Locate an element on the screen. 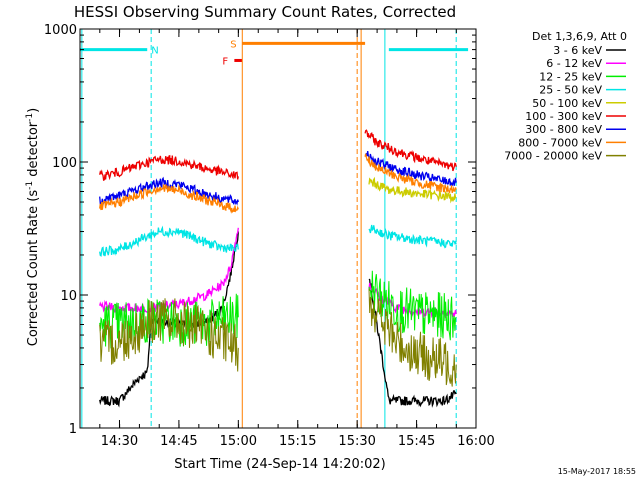 The width and height of the screenshot is (640, 480). flag-n-label: N is located at coordinates (154, 51).